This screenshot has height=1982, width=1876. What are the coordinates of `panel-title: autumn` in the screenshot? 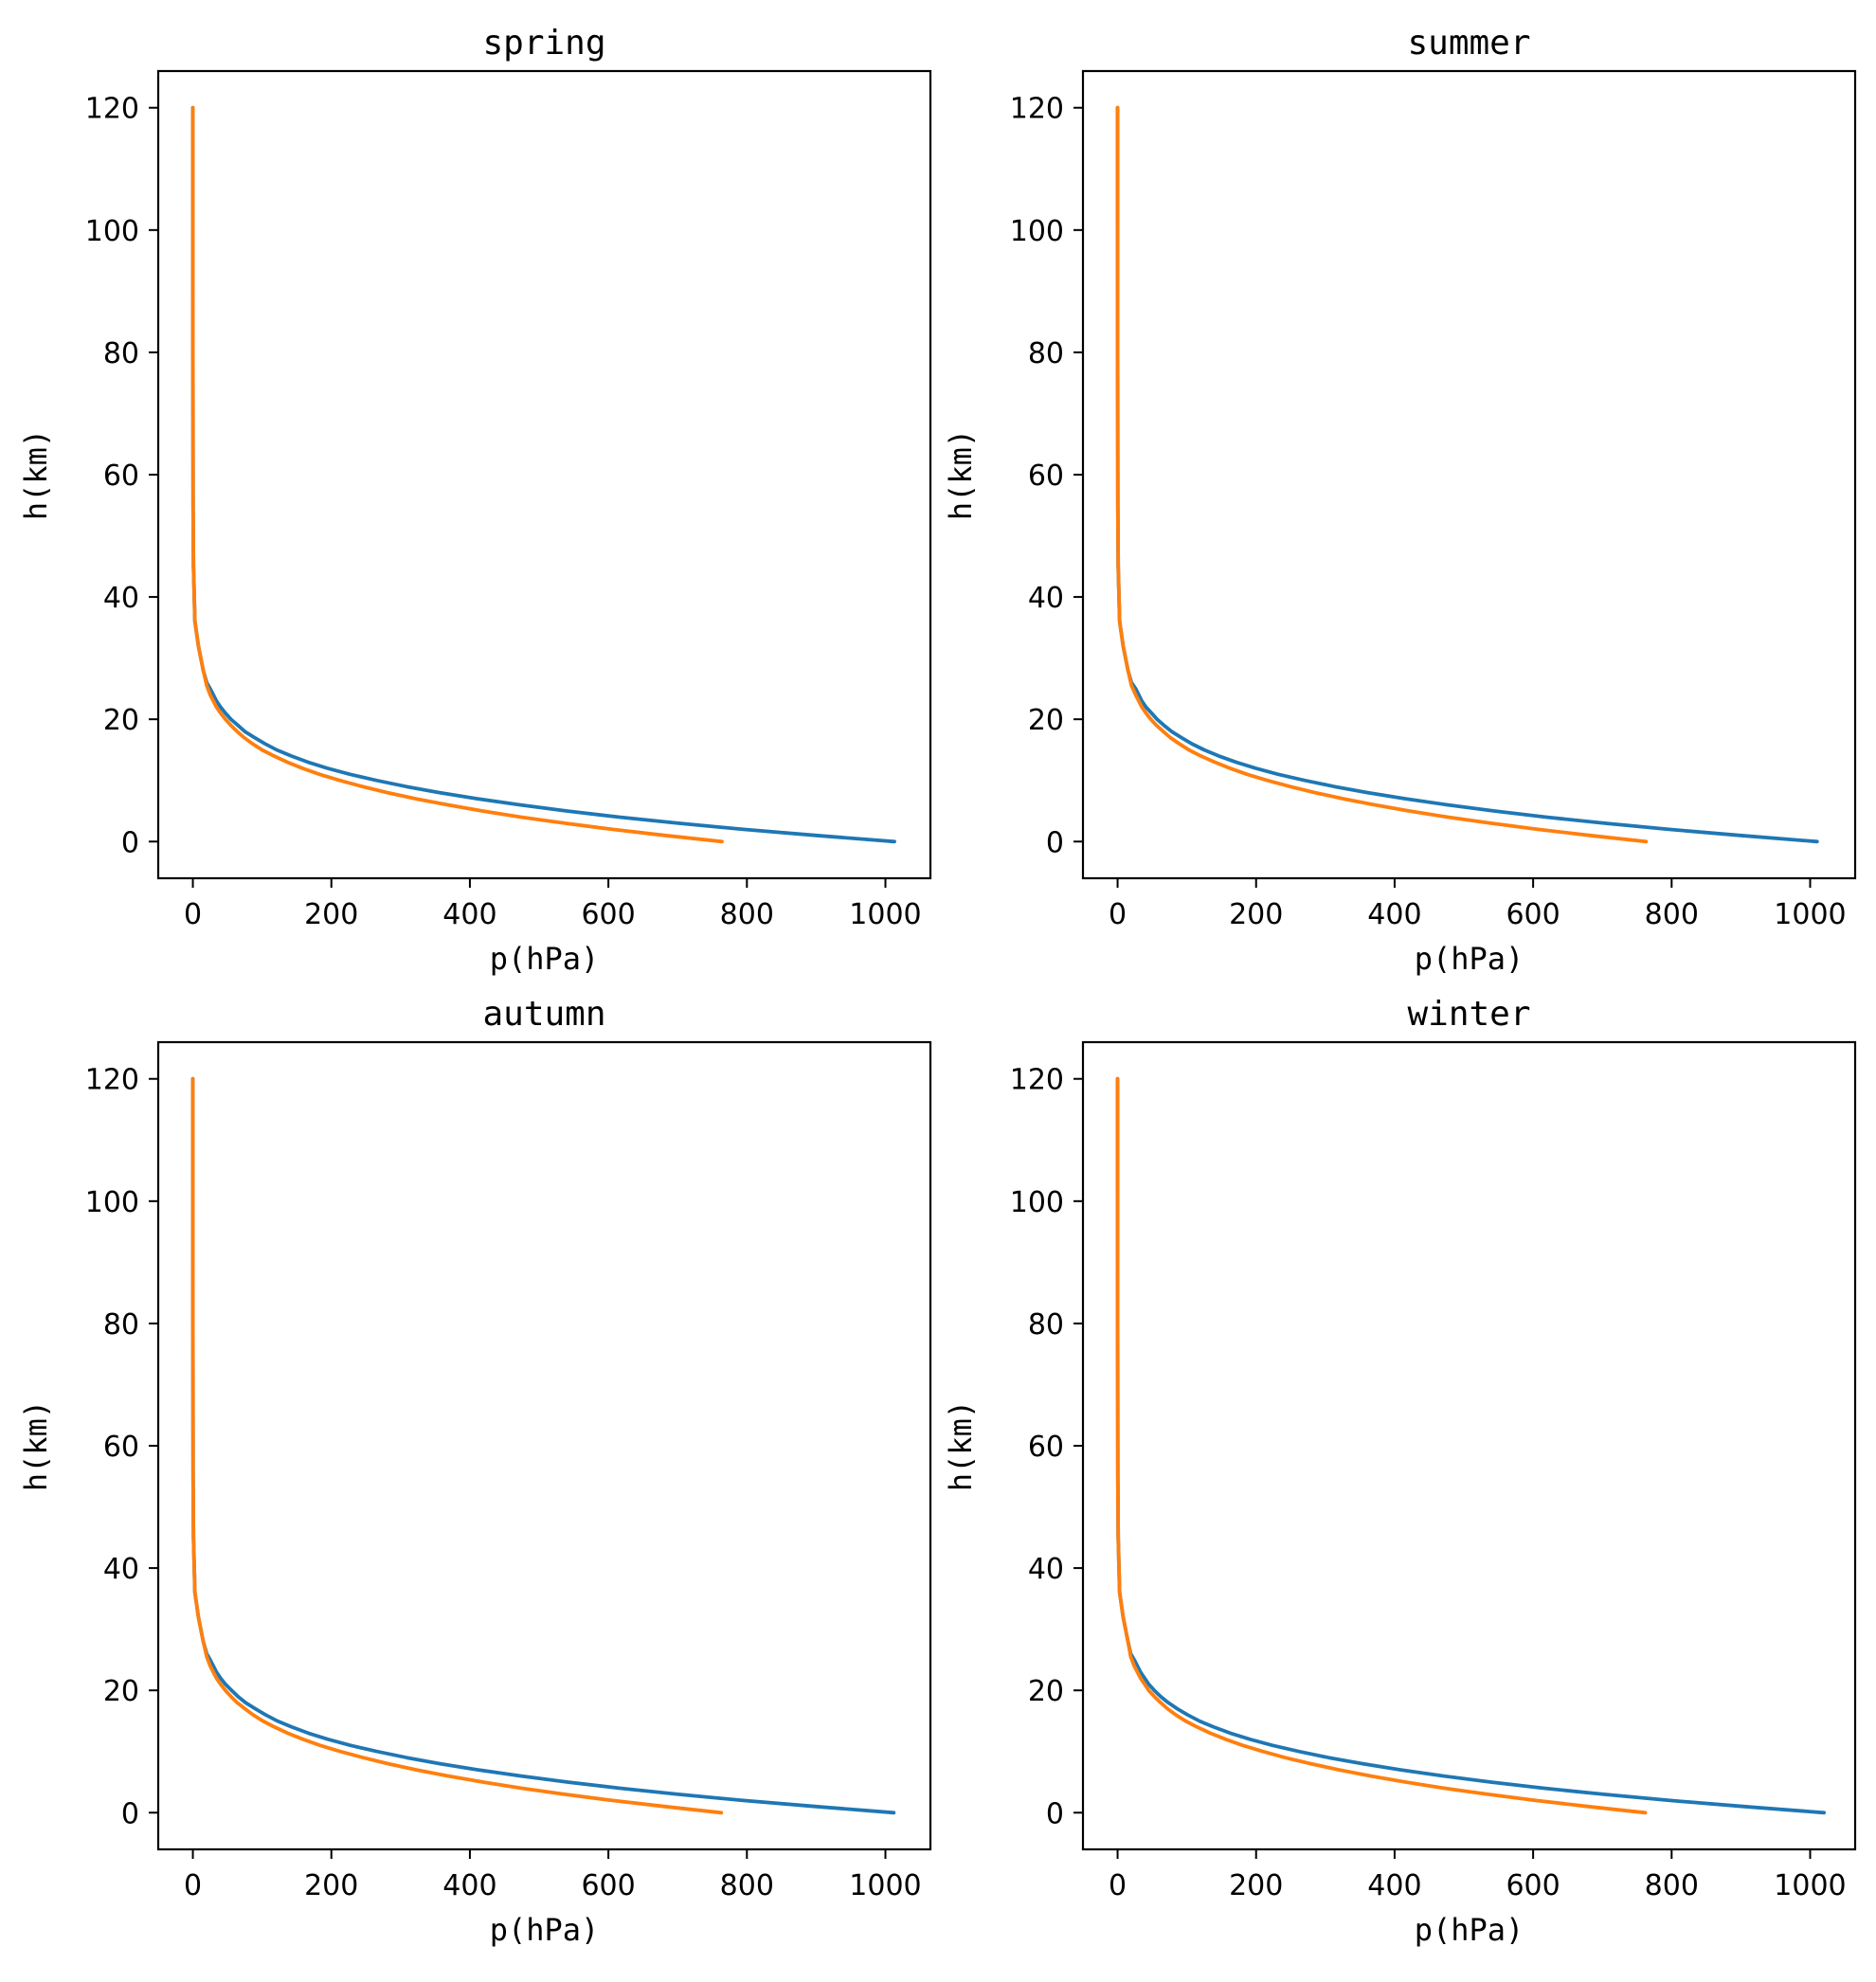 It's located at (543, 1014).